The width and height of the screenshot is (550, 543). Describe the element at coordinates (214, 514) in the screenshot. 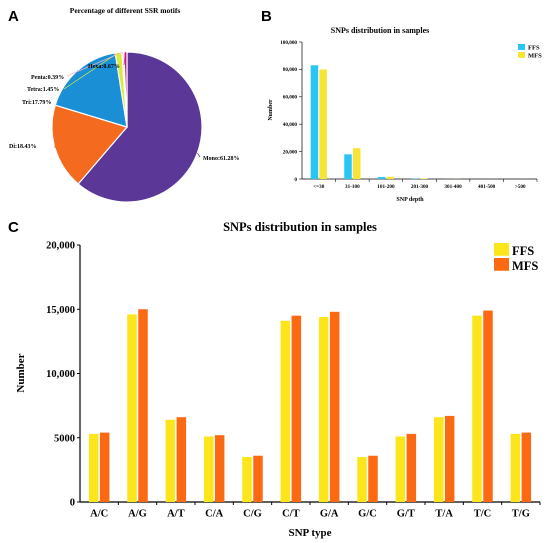

I see `x-tick-label: C/A` at that location.